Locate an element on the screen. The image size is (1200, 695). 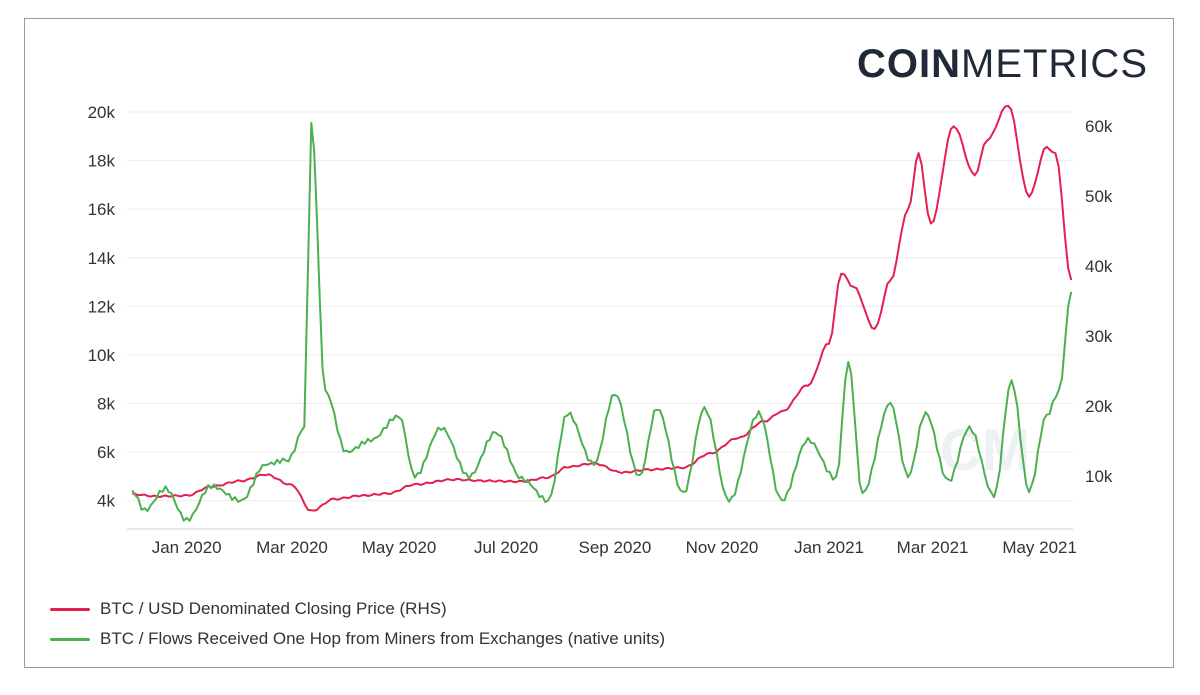
y-left-tick-label: 20k is located at coordinates (102, 112).